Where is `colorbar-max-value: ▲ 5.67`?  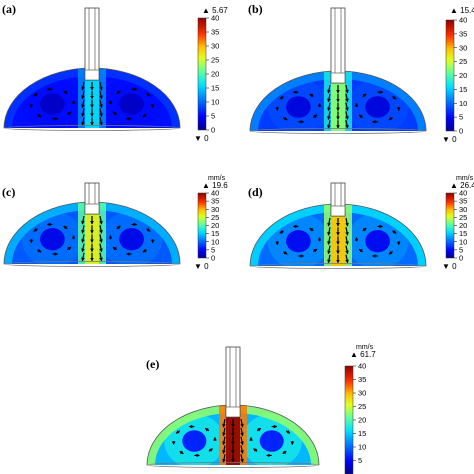
colorbar-max-value: ▲ 5.67 is located at coordinates (215, 10).